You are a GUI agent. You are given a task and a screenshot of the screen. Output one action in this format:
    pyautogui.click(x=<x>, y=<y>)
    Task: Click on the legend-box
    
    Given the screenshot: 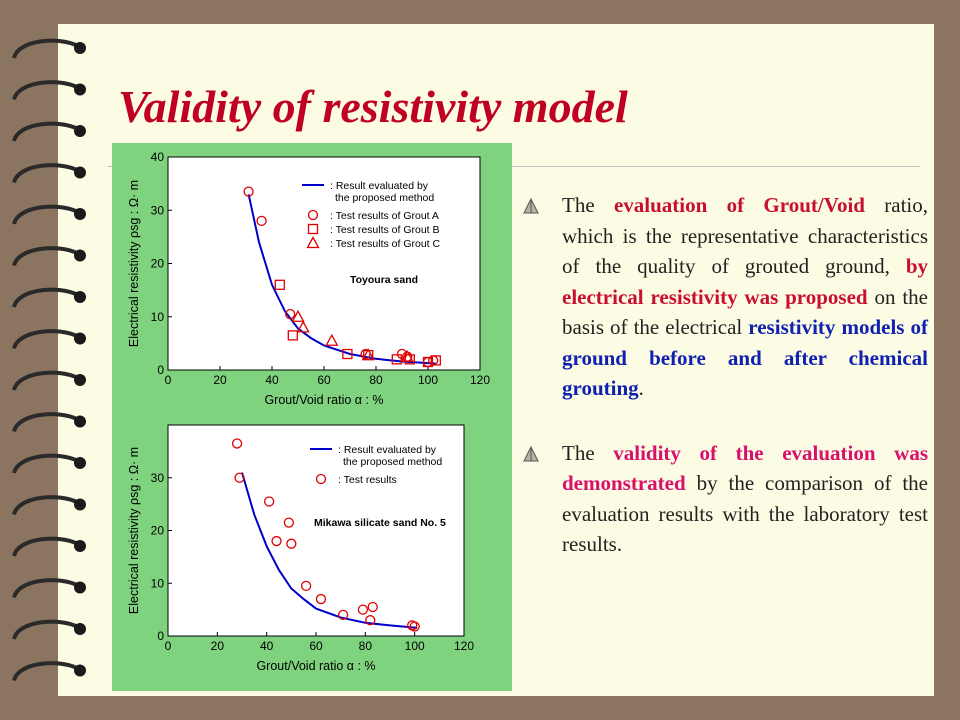 What is the action you would take?
    pyautogui.click(x=386, y=220)
    